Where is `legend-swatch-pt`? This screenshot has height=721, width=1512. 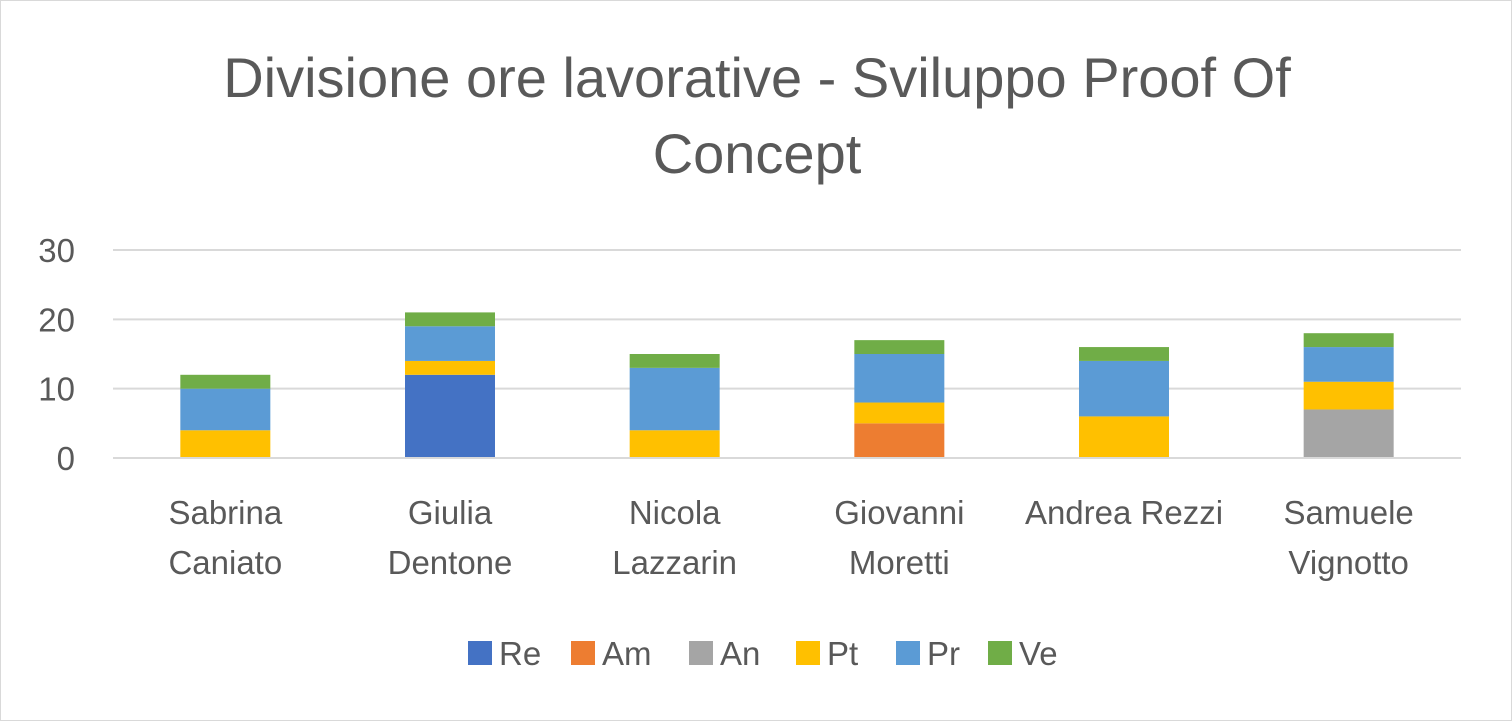 legend-swatch-pt is located at coordinates (808, 653).